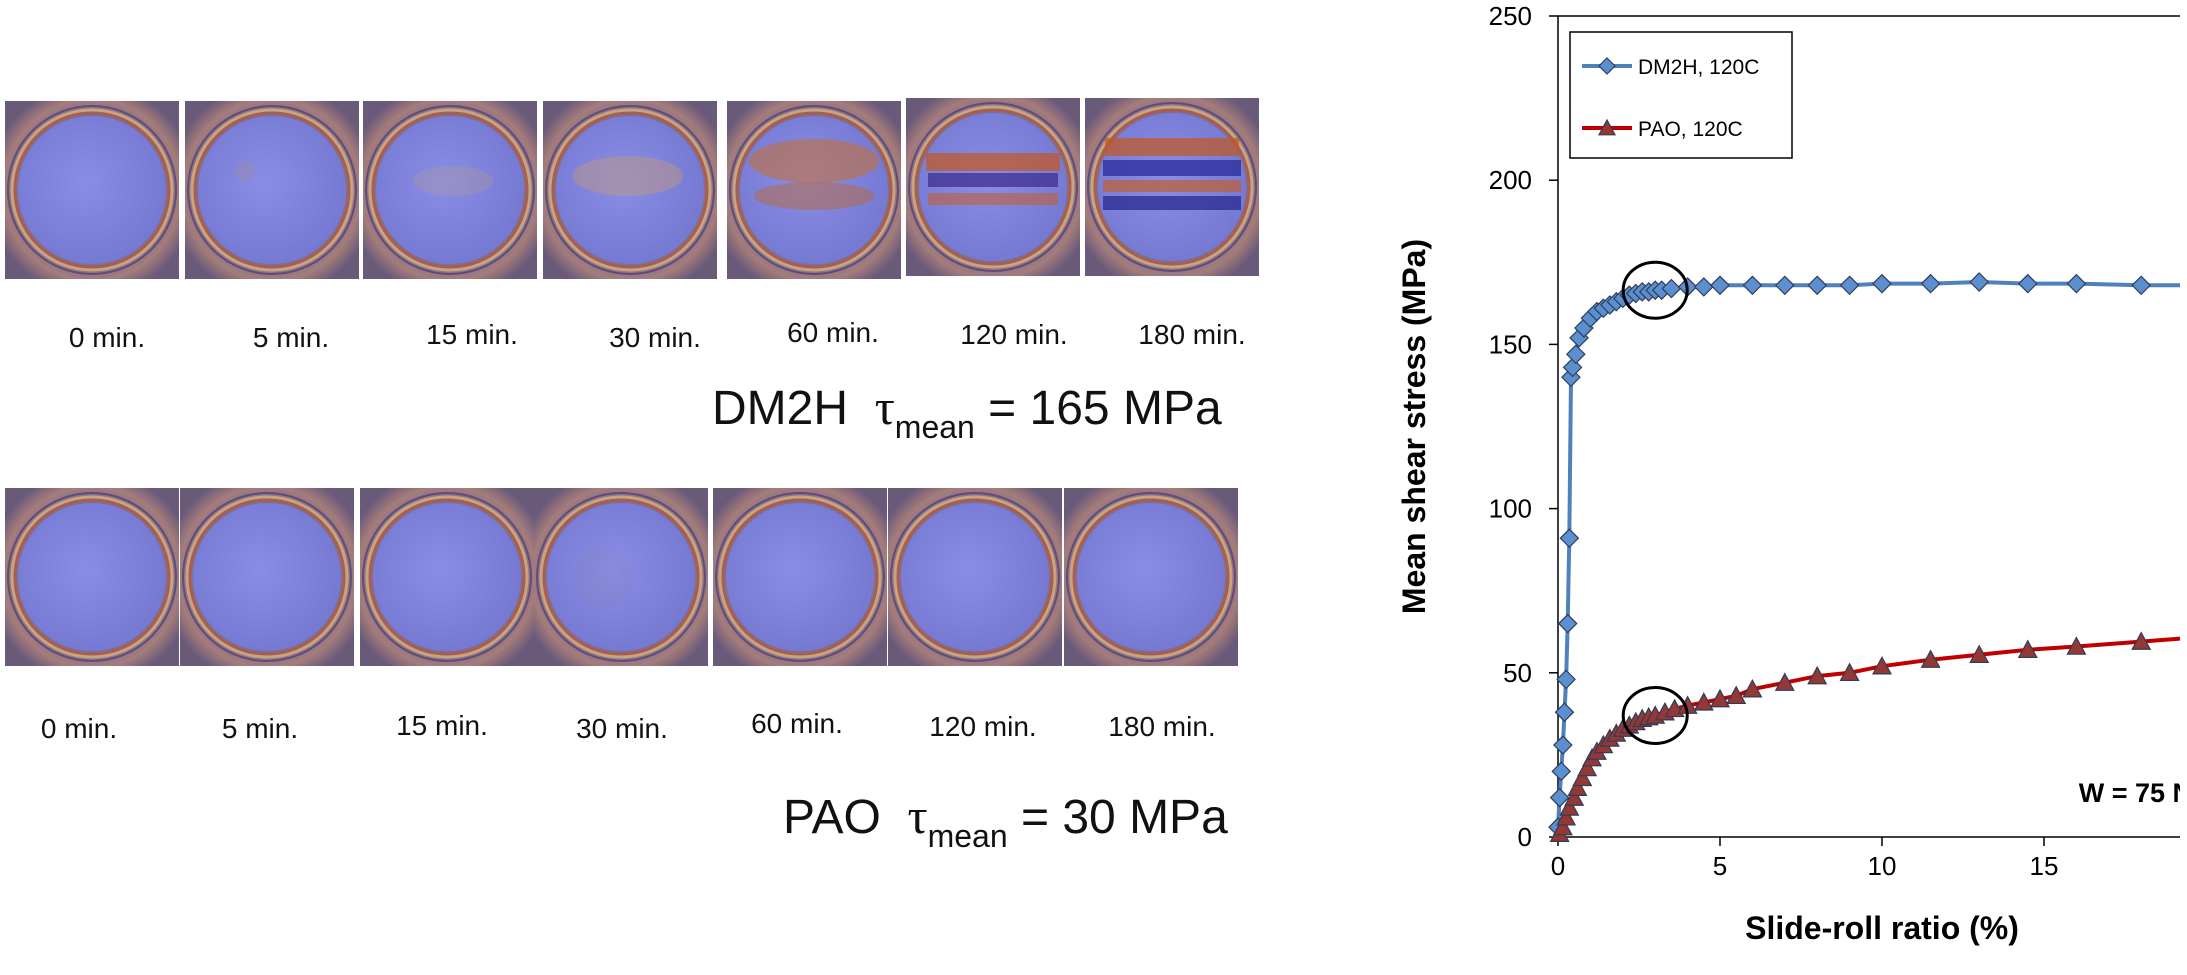 Image resolution: width=2187 pixels, height=975 pixels. I want to click on x-tick-label: 5, so click(1720, 866).